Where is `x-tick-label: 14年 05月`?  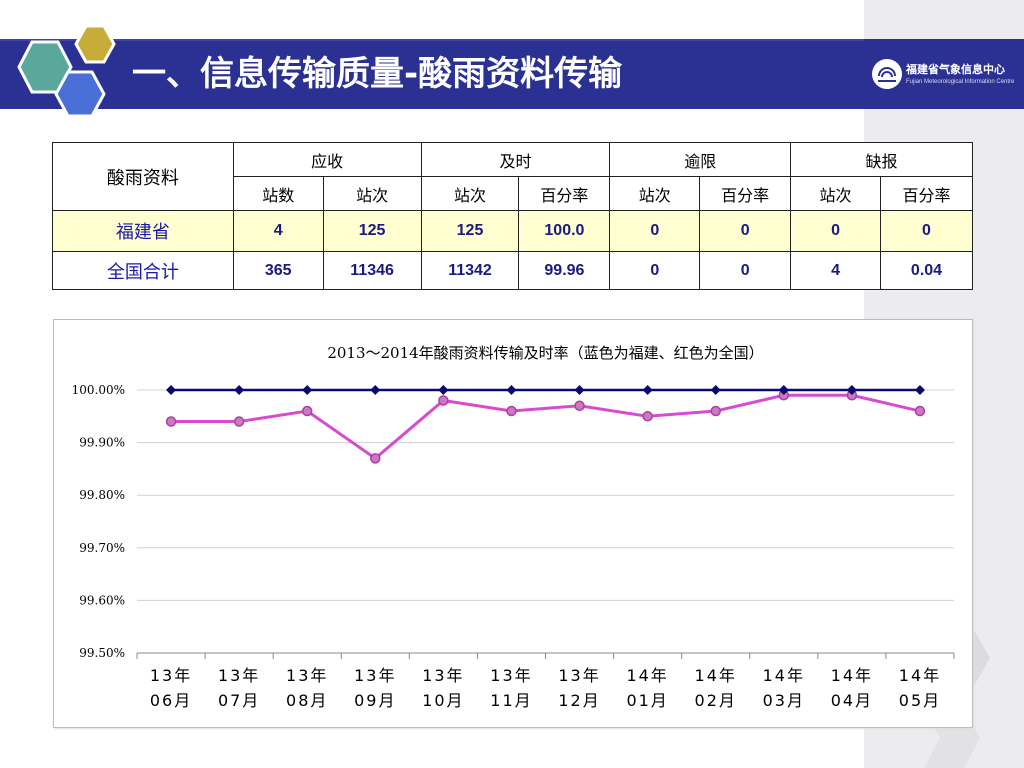 x-tick-label: 14年 05月 is located at coordinates (920, 688).